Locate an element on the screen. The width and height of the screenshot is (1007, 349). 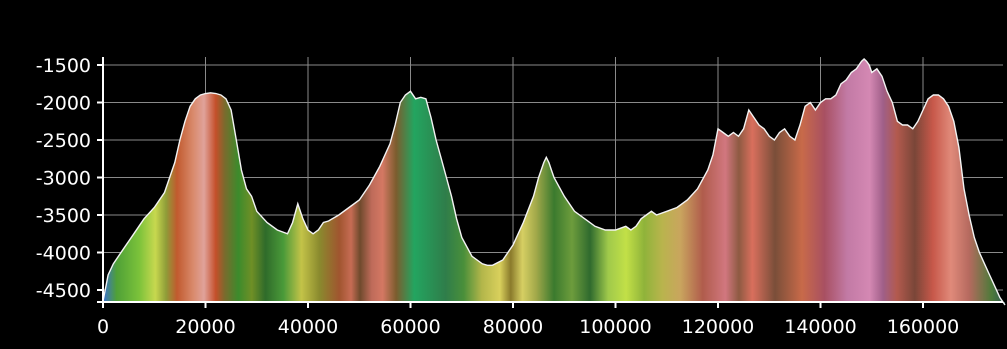
y-tick-label: -4000 is located at coordinates (63, 254).